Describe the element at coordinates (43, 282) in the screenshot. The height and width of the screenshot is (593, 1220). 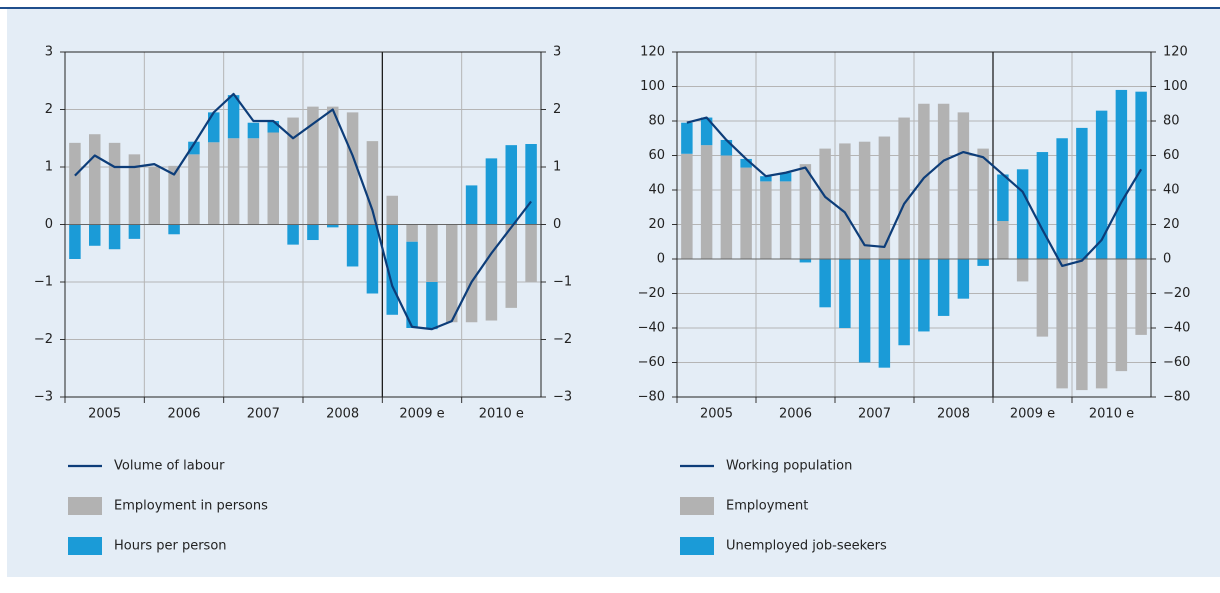
I see `y-tick-label: −1` at that location.